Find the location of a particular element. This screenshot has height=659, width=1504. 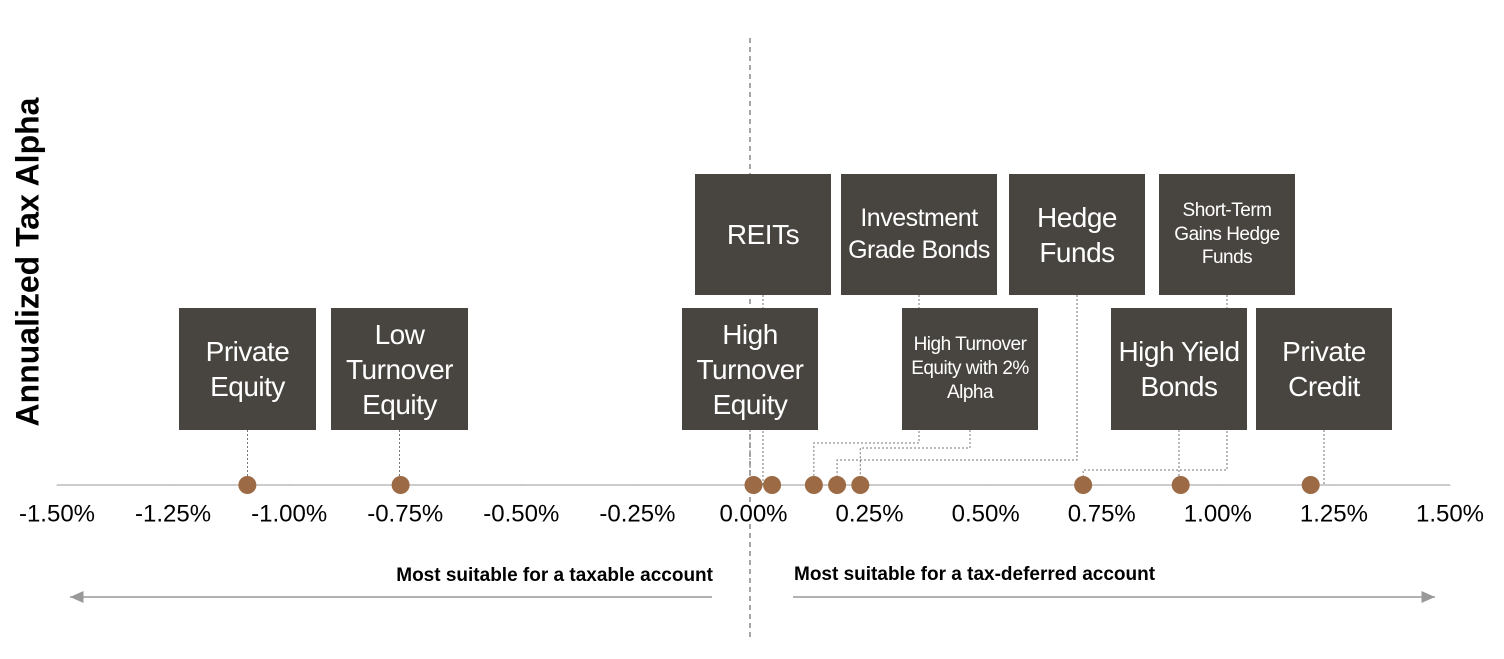

point-label: Low Turnover Equity is located at coordinates (399, 369).